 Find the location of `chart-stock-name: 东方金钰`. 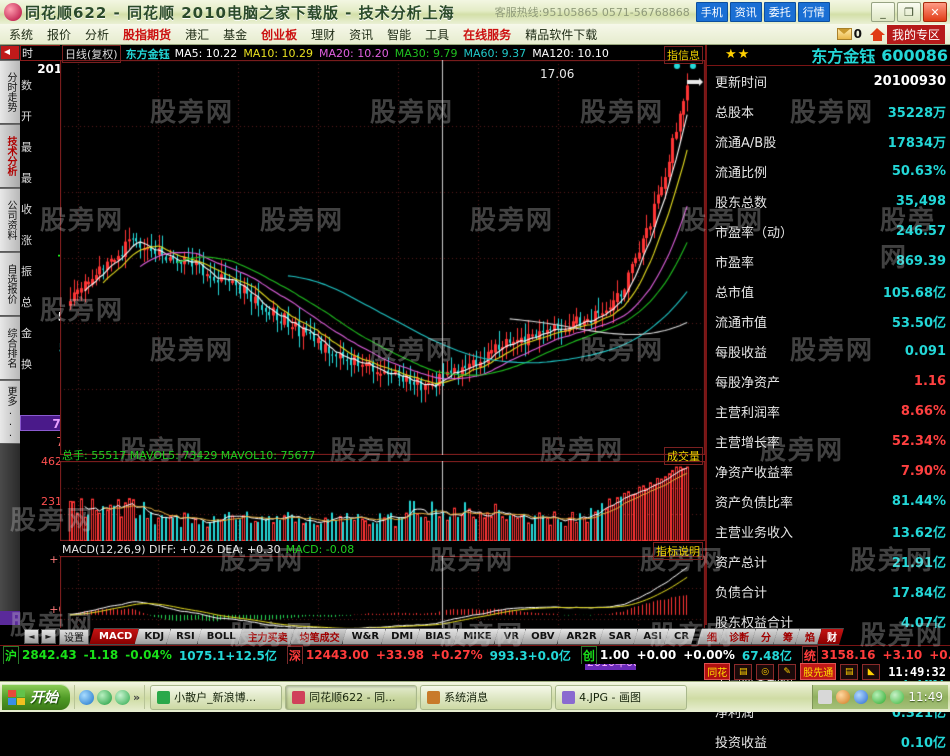

chart-stock-name: 东方金钰 is located at coordinates (147, 54).